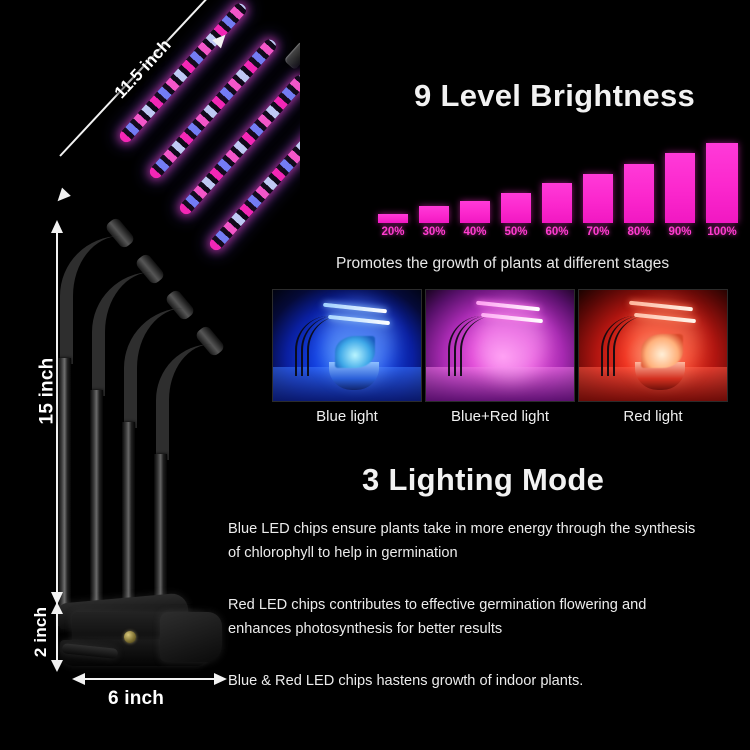  I want to click on photo-blue-light, so click(347, 345).